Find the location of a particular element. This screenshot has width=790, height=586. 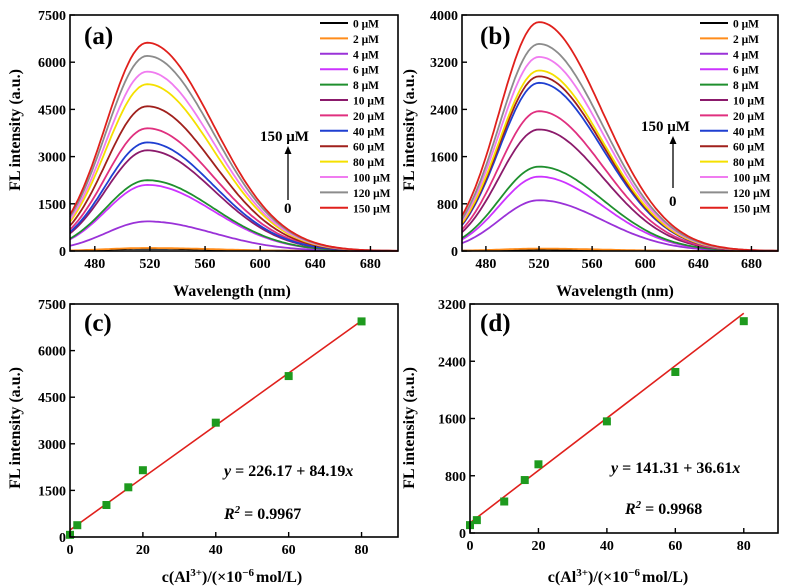

panel-b-legend-label: 6 μM is located at coordinates (746, 71).